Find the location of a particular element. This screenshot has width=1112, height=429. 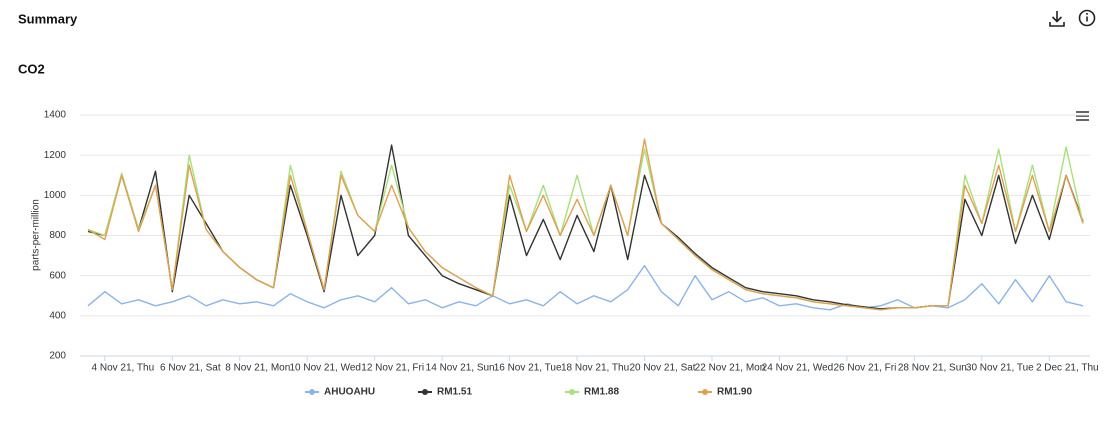

y-tick-label: 1000 is located at coordinates (55, 195).